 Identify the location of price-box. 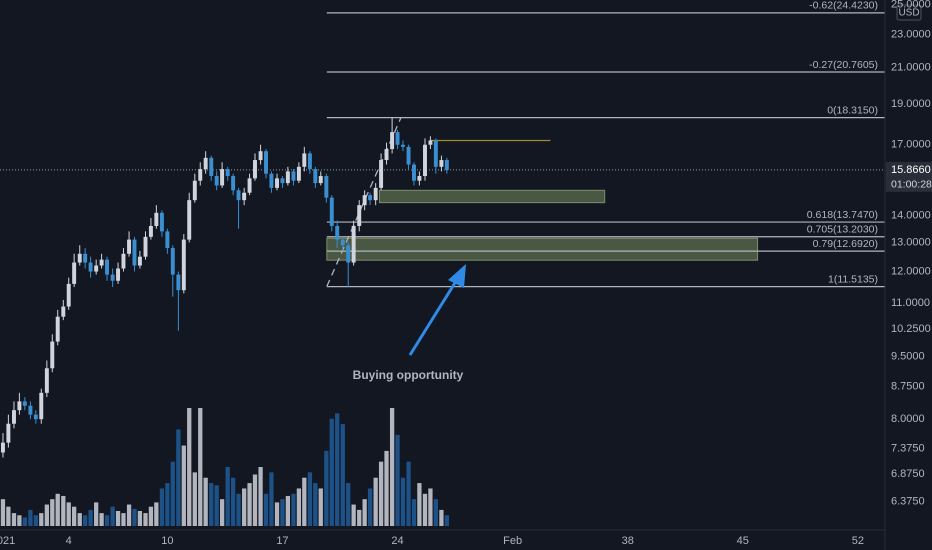
(909, 169).